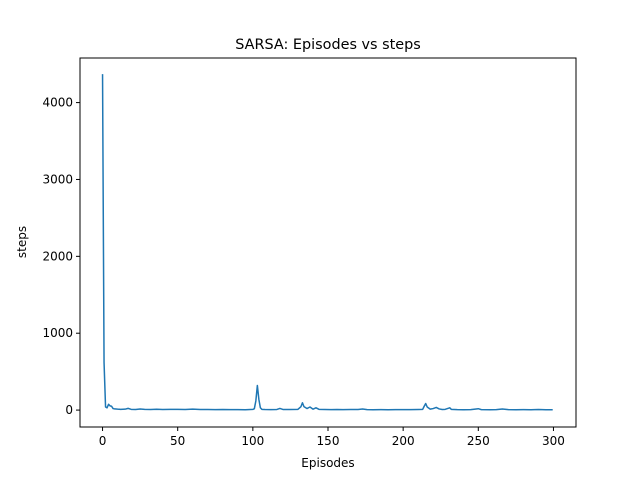 The image size is (640, 480). I want to click on x-axis-label: Episodes, so click(327, 463).